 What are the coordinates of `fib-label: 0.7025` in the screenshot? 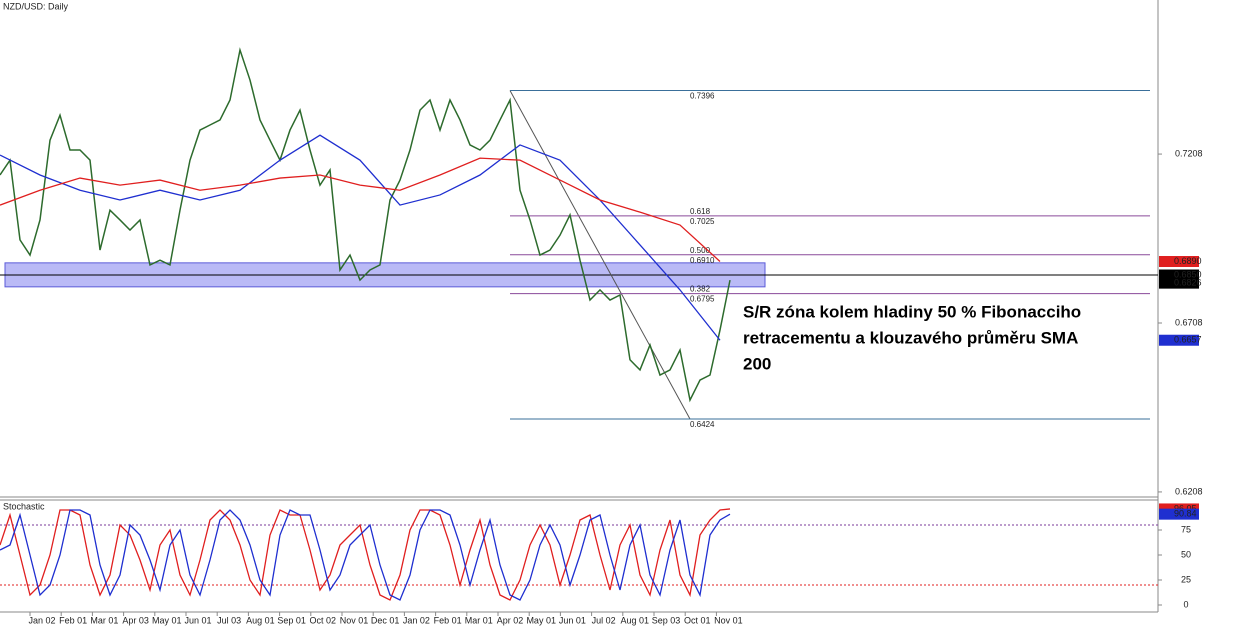 It's located at (702, 221).